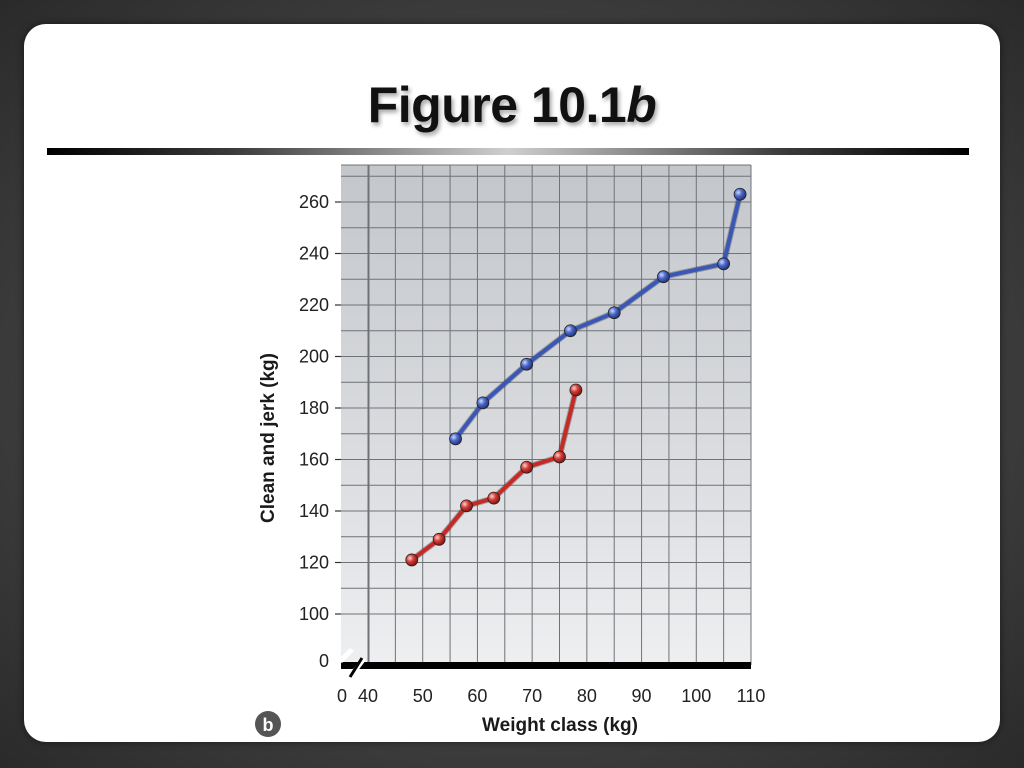  I want to click on y-tick-label: 160, so click(314, 460).